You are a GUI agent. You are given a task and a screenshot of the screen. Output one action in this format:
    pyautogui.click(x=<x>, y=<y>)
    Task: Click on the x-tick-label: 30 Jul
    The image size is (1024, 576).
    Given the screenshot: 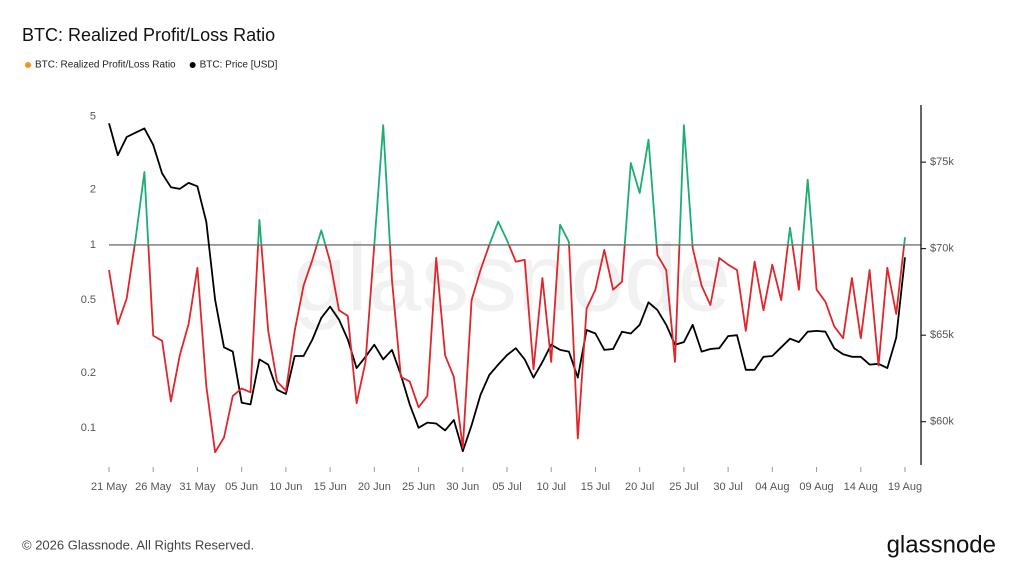 What is the action you would take?
    pyautogui.click(x=727, y=487)
    